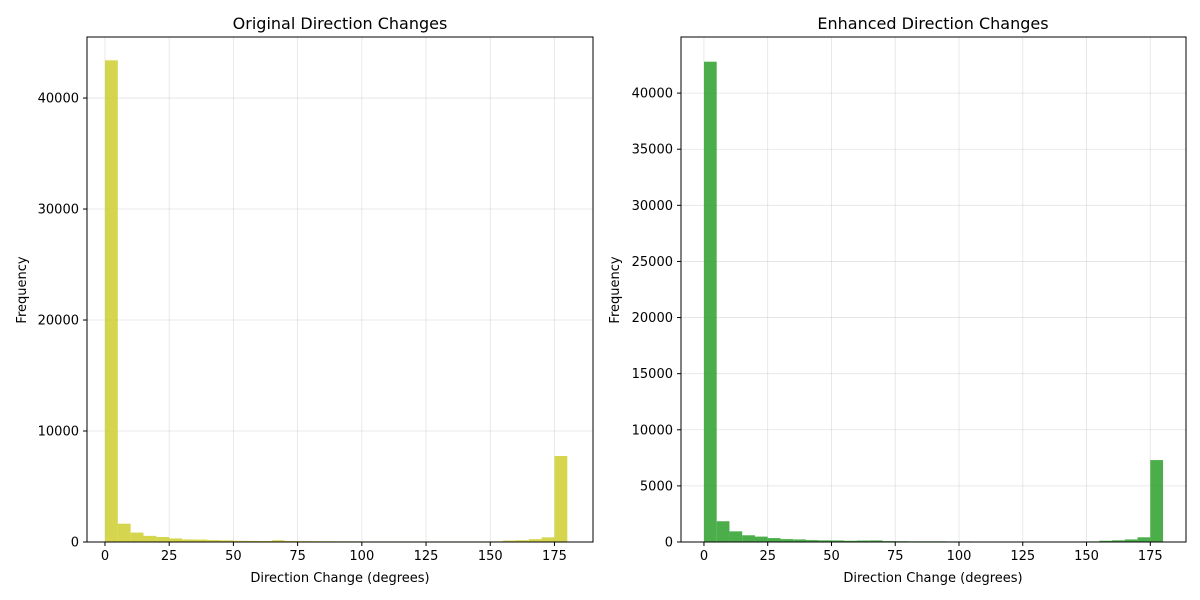  Describe the element at coordinates (652, 262) in the screenshot. I see `y-tick-label: 25000` at that location.